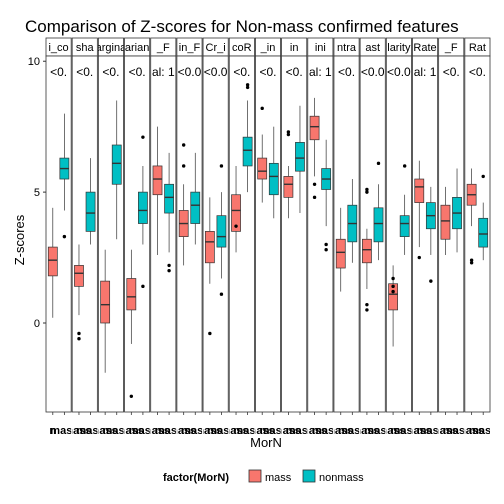 Image resolution: width=504 pixels, height=504 pixels. I want to click on facet-annotation: al: 1, so click(320, 72).